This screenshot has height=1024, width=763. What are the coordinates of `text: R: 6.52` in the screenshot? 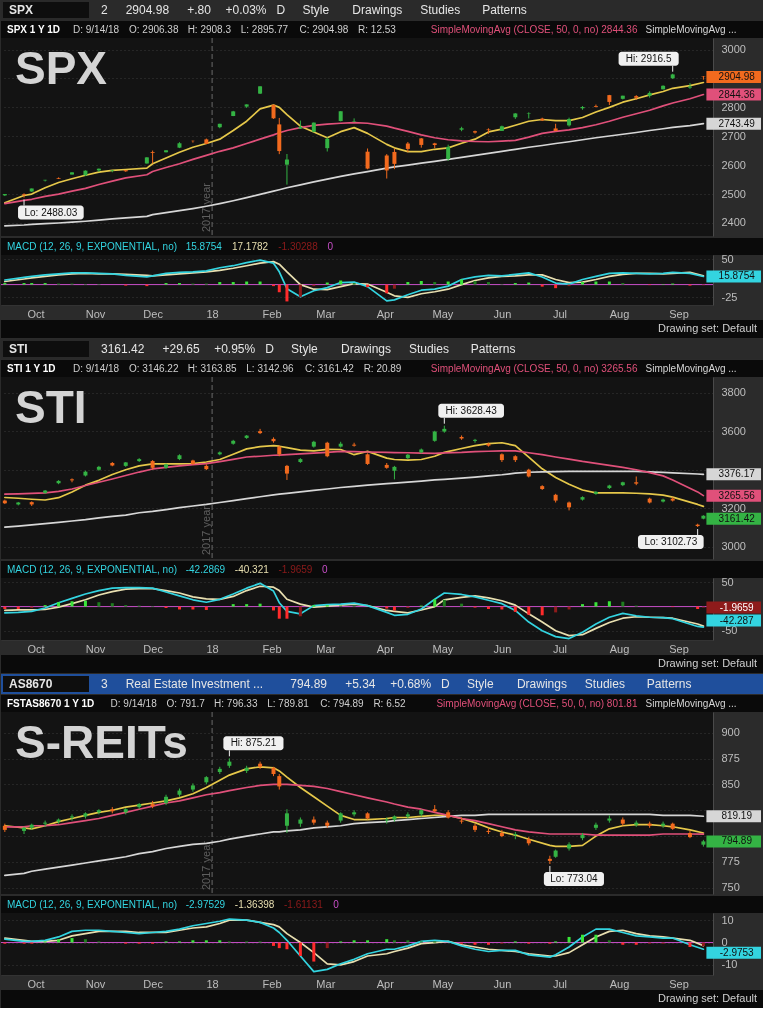 It's located at (390, 703).